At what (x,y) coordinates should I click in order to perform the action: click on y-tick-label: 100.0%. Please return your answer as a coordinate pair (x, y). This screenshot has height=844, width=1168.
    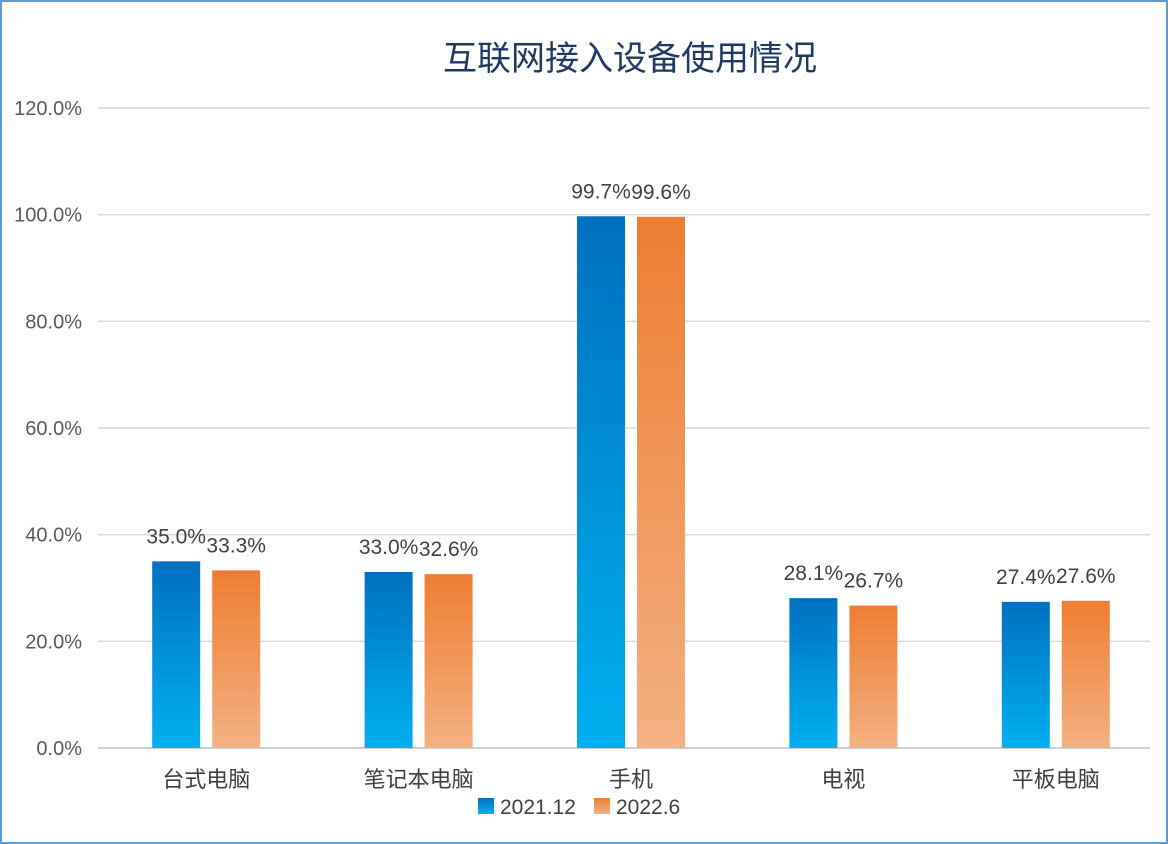
    Looking at the image, I should click on (48, 216).